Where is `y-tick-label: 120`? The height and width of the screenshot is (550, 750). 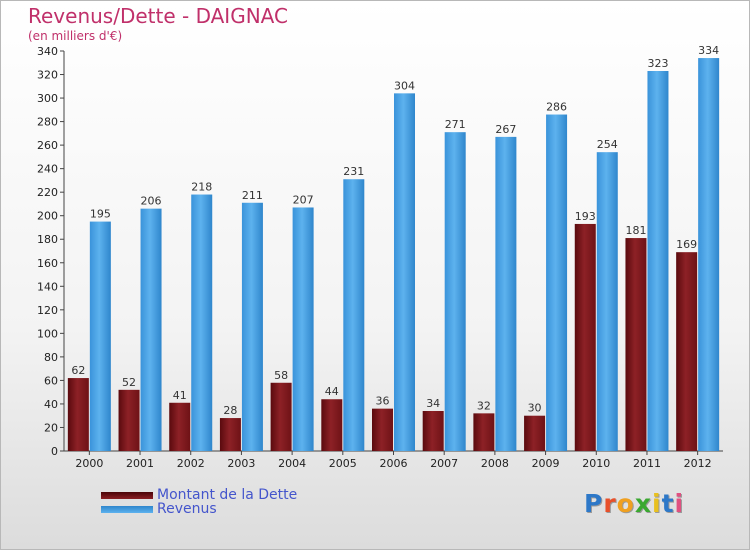 y-tick-label: 120 is located at coordinates (47, 310).